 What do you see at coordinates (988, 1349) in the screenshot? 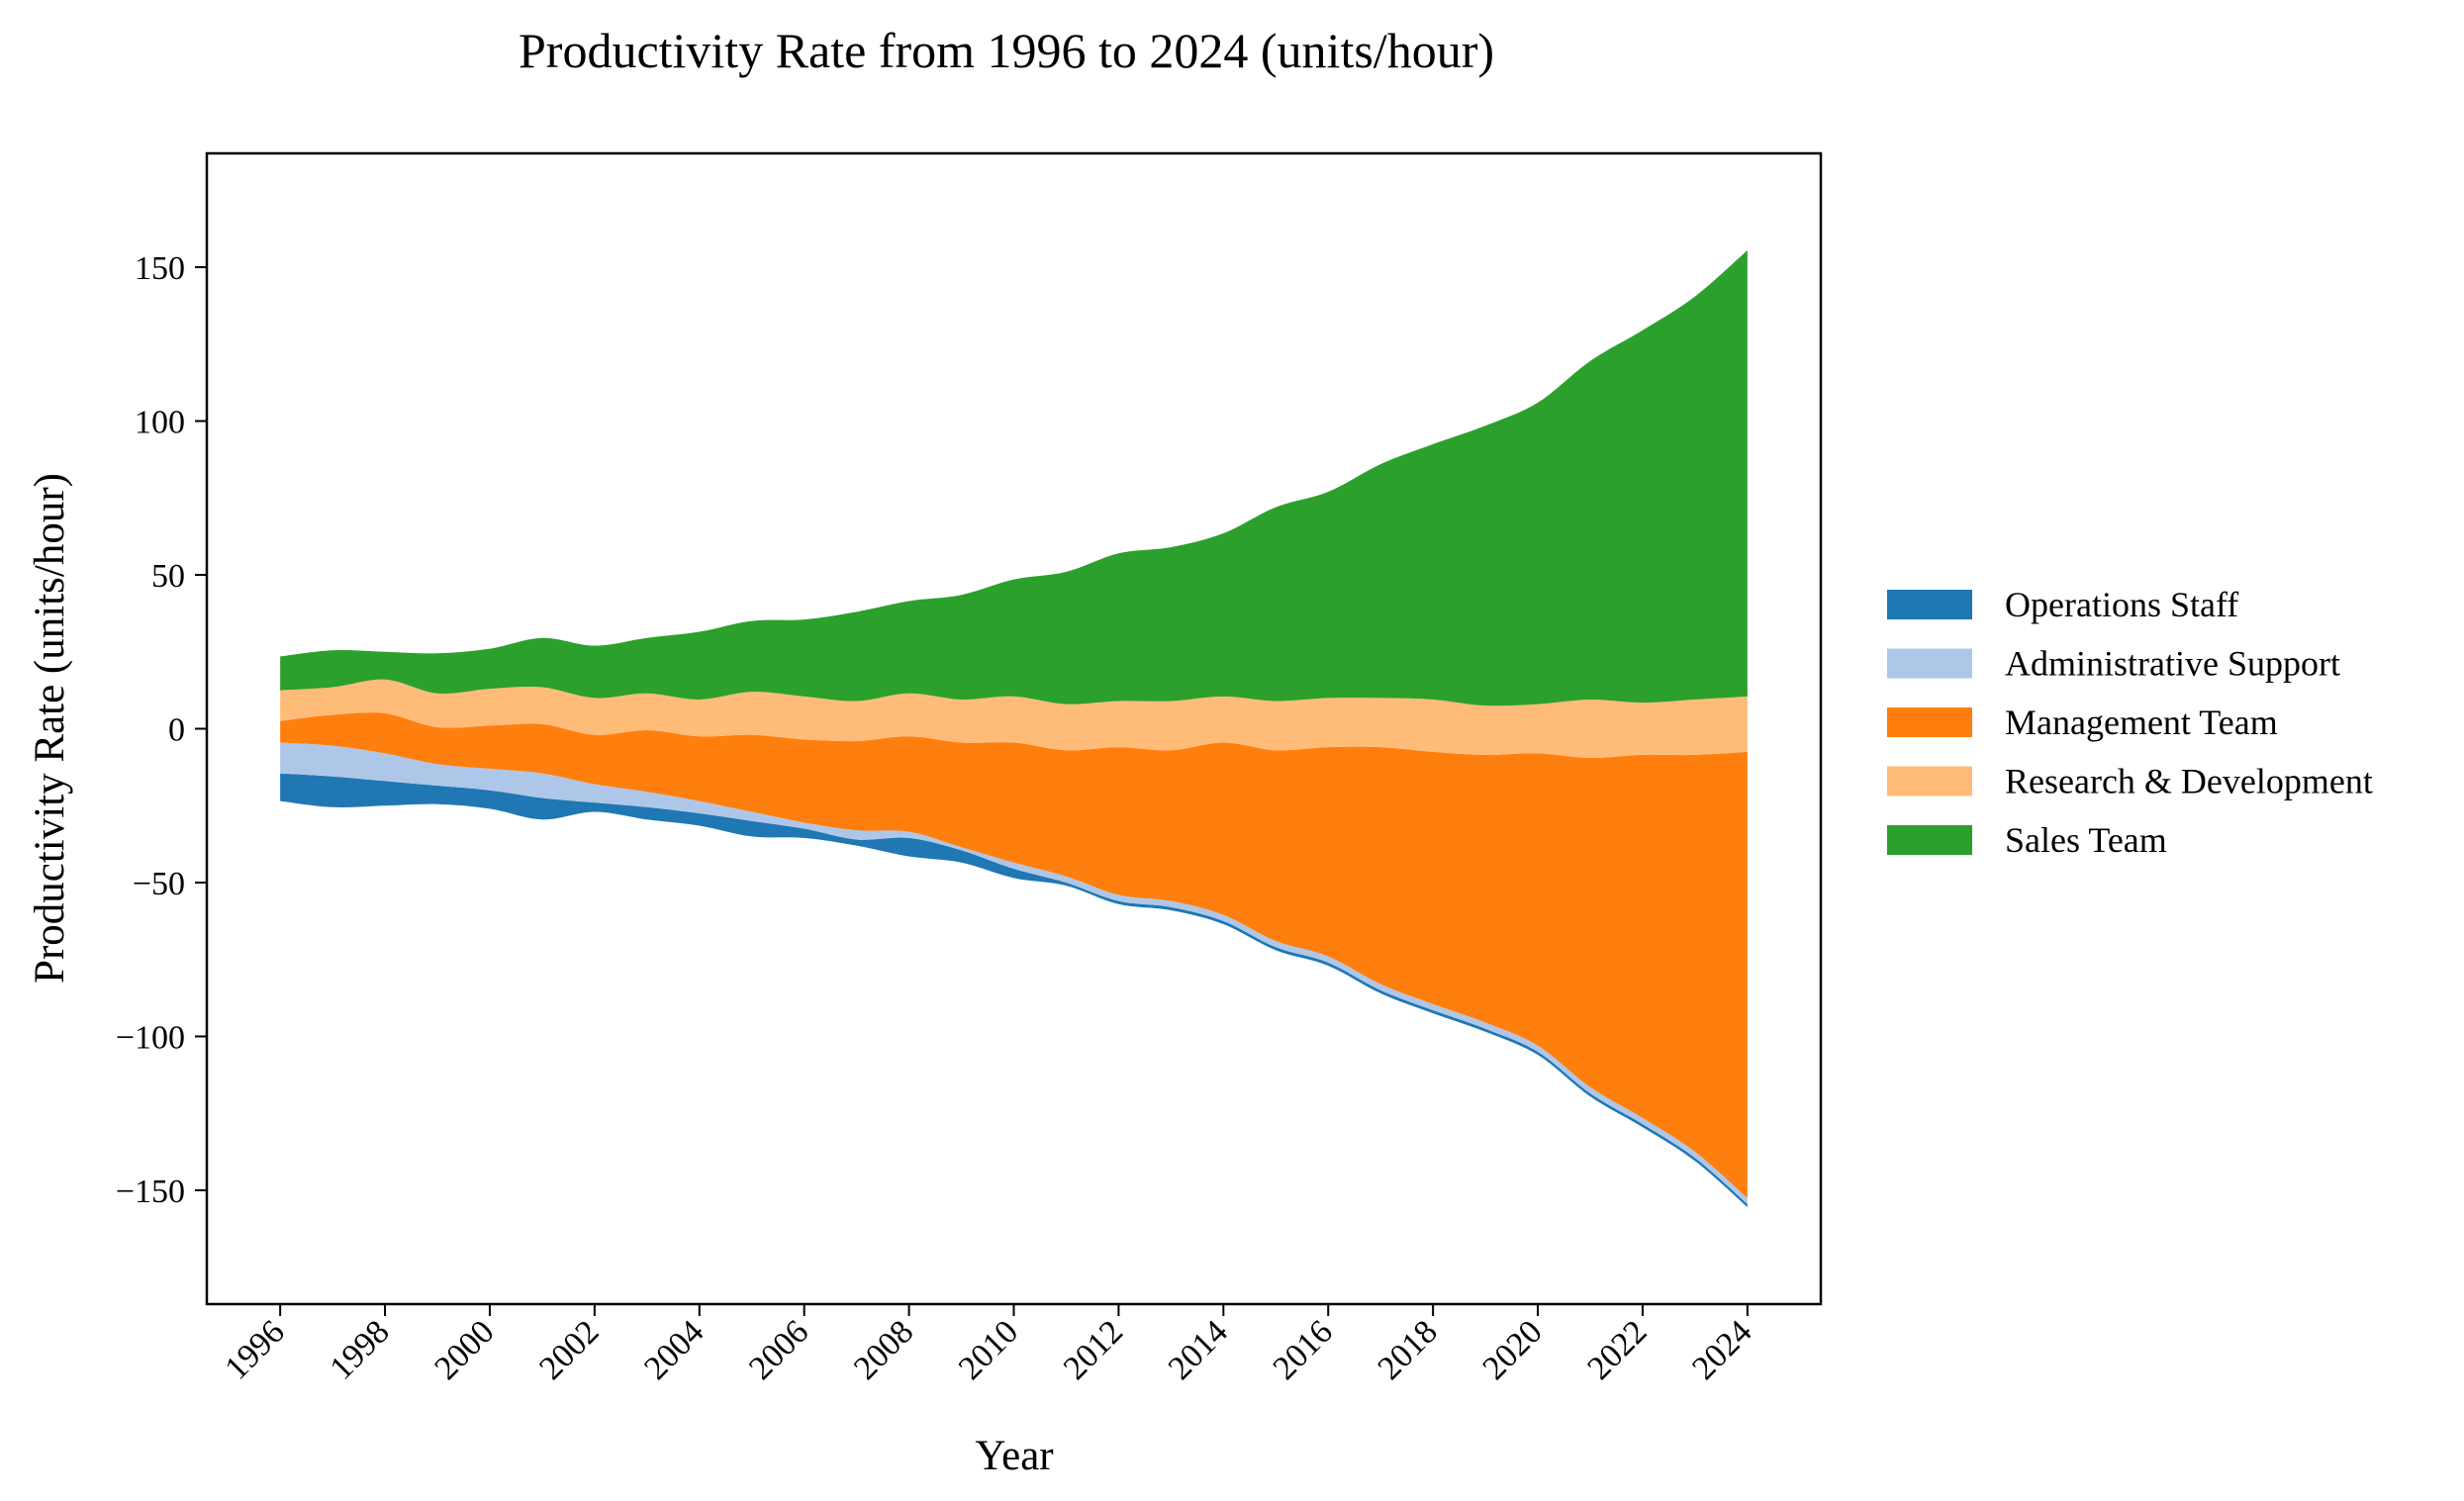
I see `x-tick-label: 2010` at bounding box center [988, 1349].